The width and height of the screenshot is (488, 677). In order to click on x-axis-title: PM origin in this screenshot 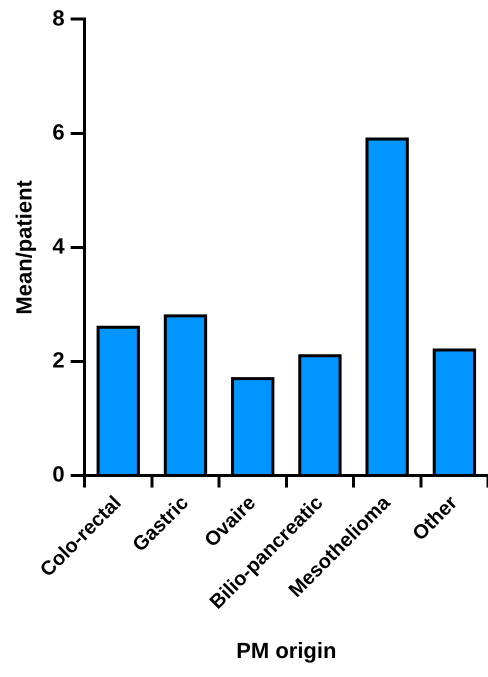, I will do `click(286, 650)`.